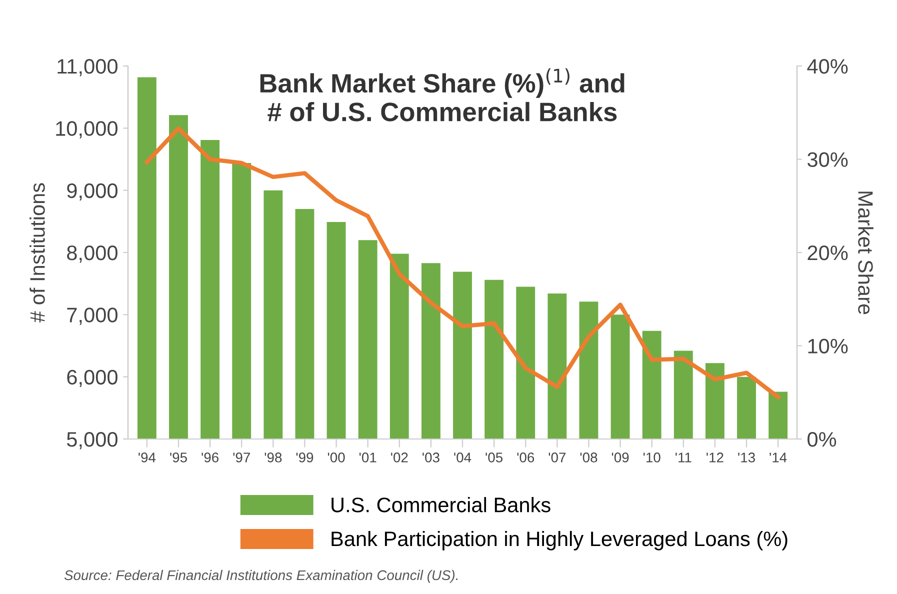 This screenshot has height=594, width=897. What do you see at coordinates (463, 457) in the screenshot?
I see `x-tick-label: '04` at bounding box center [463, 457].